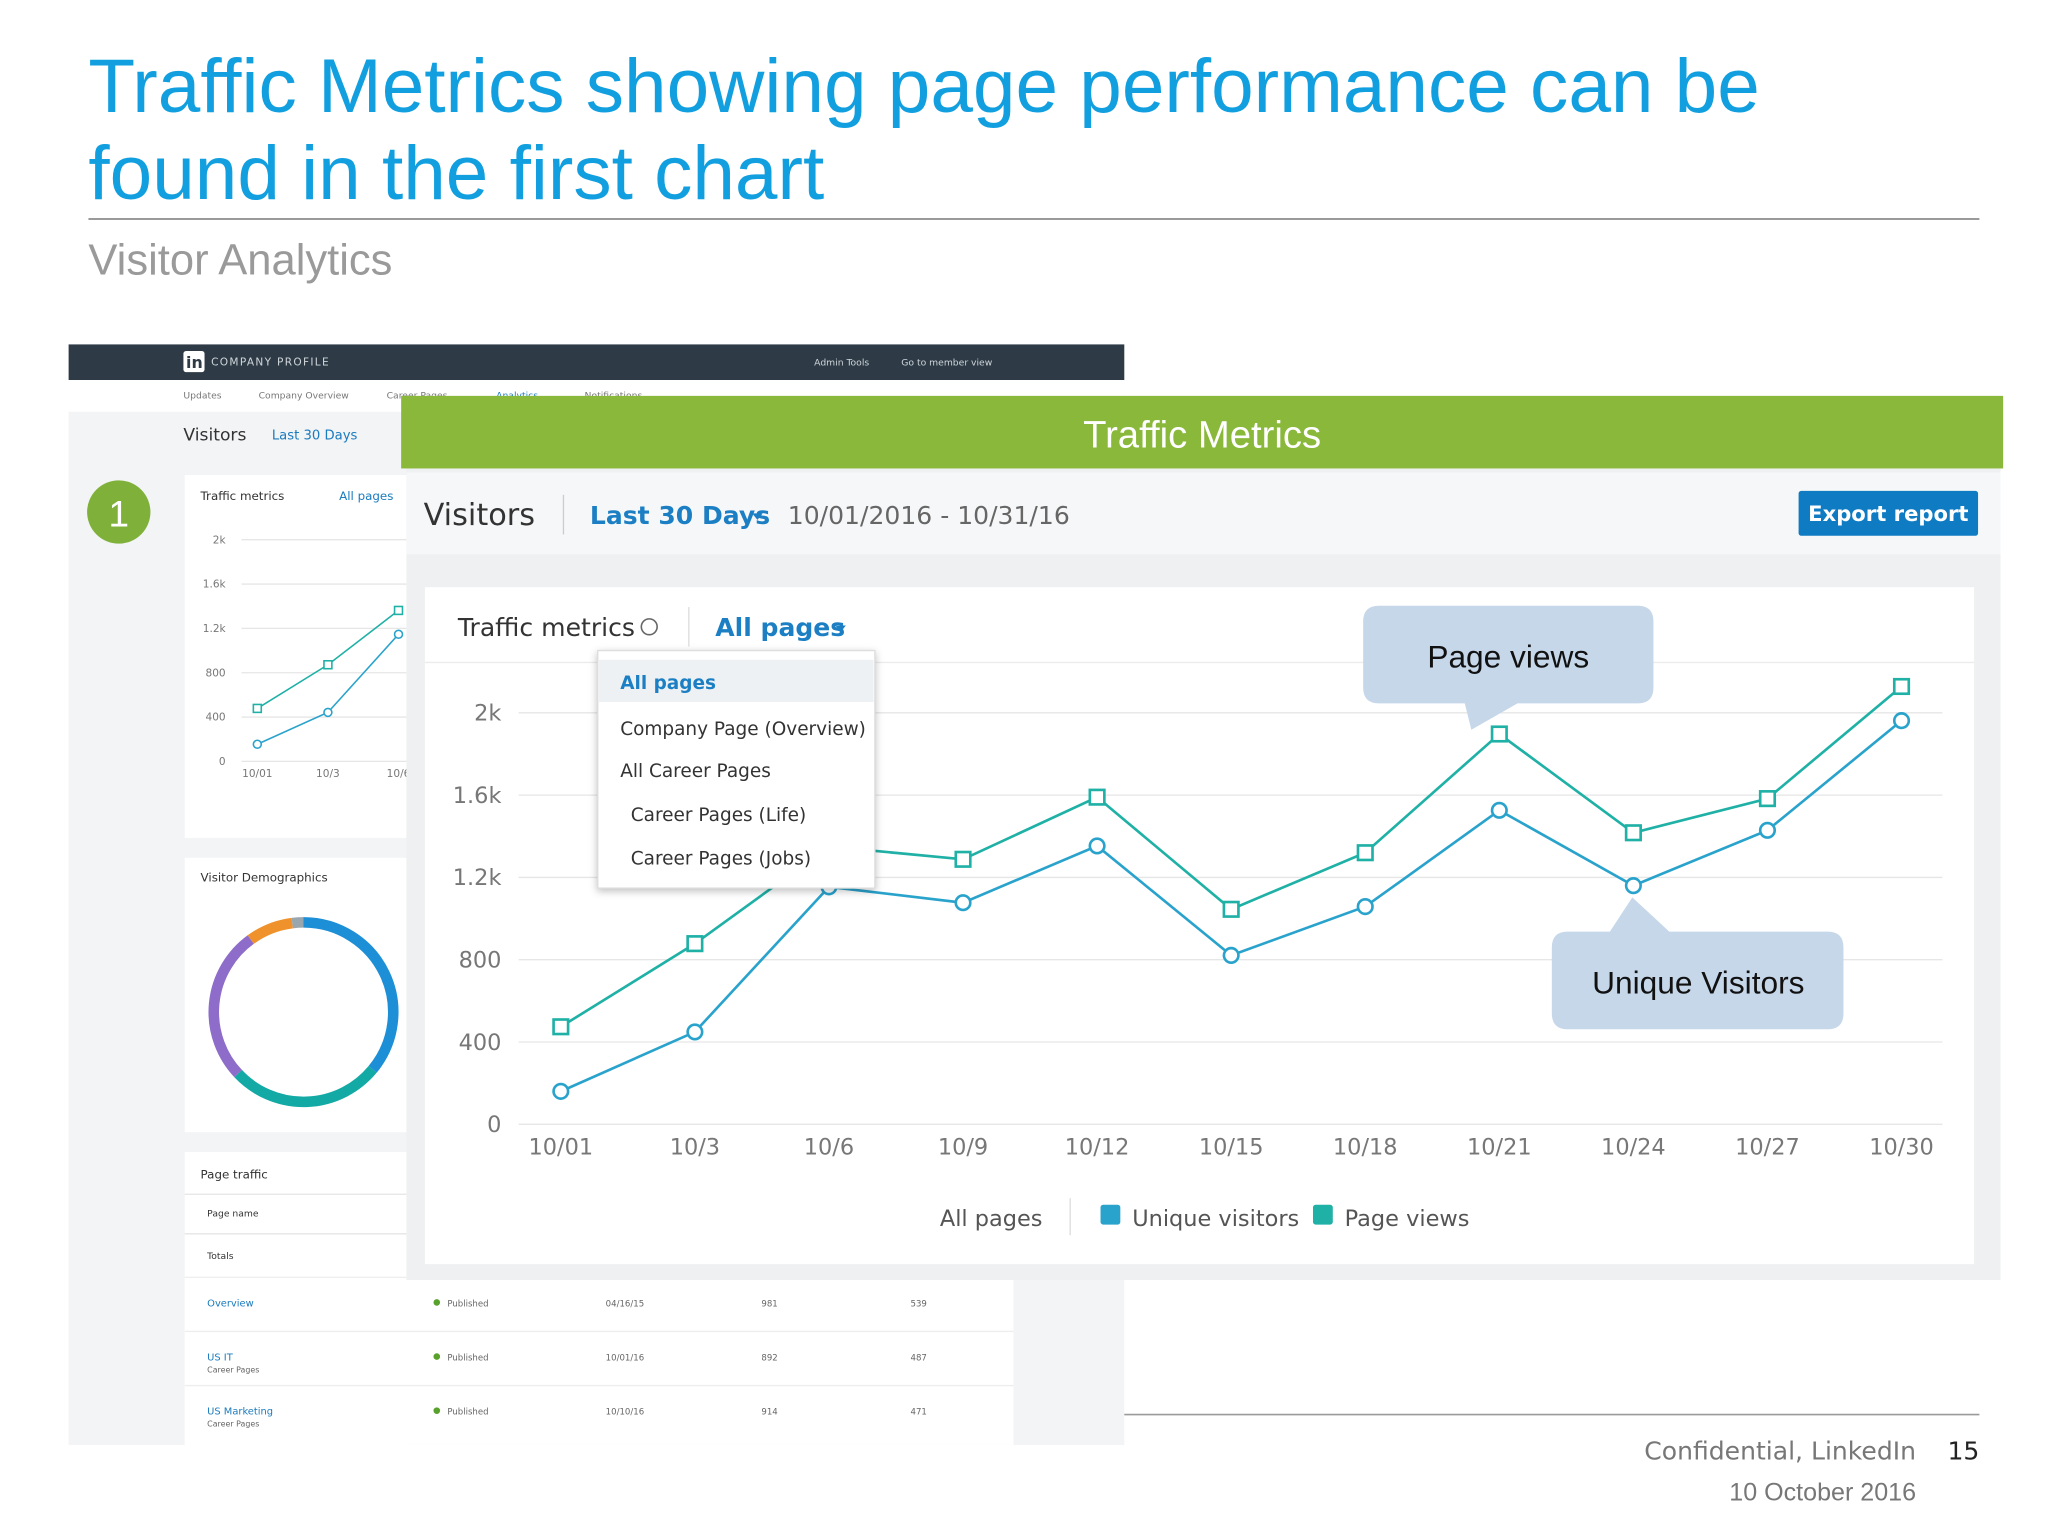  I want to click on nav-item: Updates, so click(202, 396).